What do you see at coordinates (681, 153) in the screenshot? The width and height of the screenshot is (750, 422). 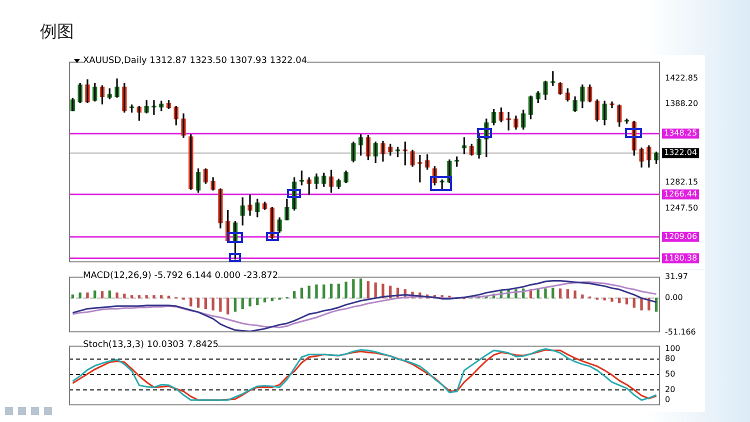 I see `ref-line-label: 1322.04` at bounding box center [681, 153].